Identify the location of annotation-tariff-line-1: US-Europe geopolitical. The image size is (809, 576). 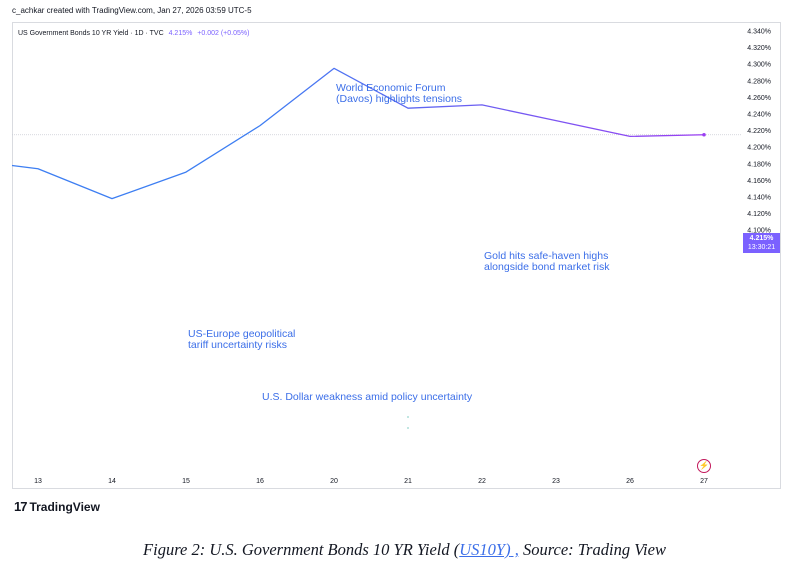
(242, 334).